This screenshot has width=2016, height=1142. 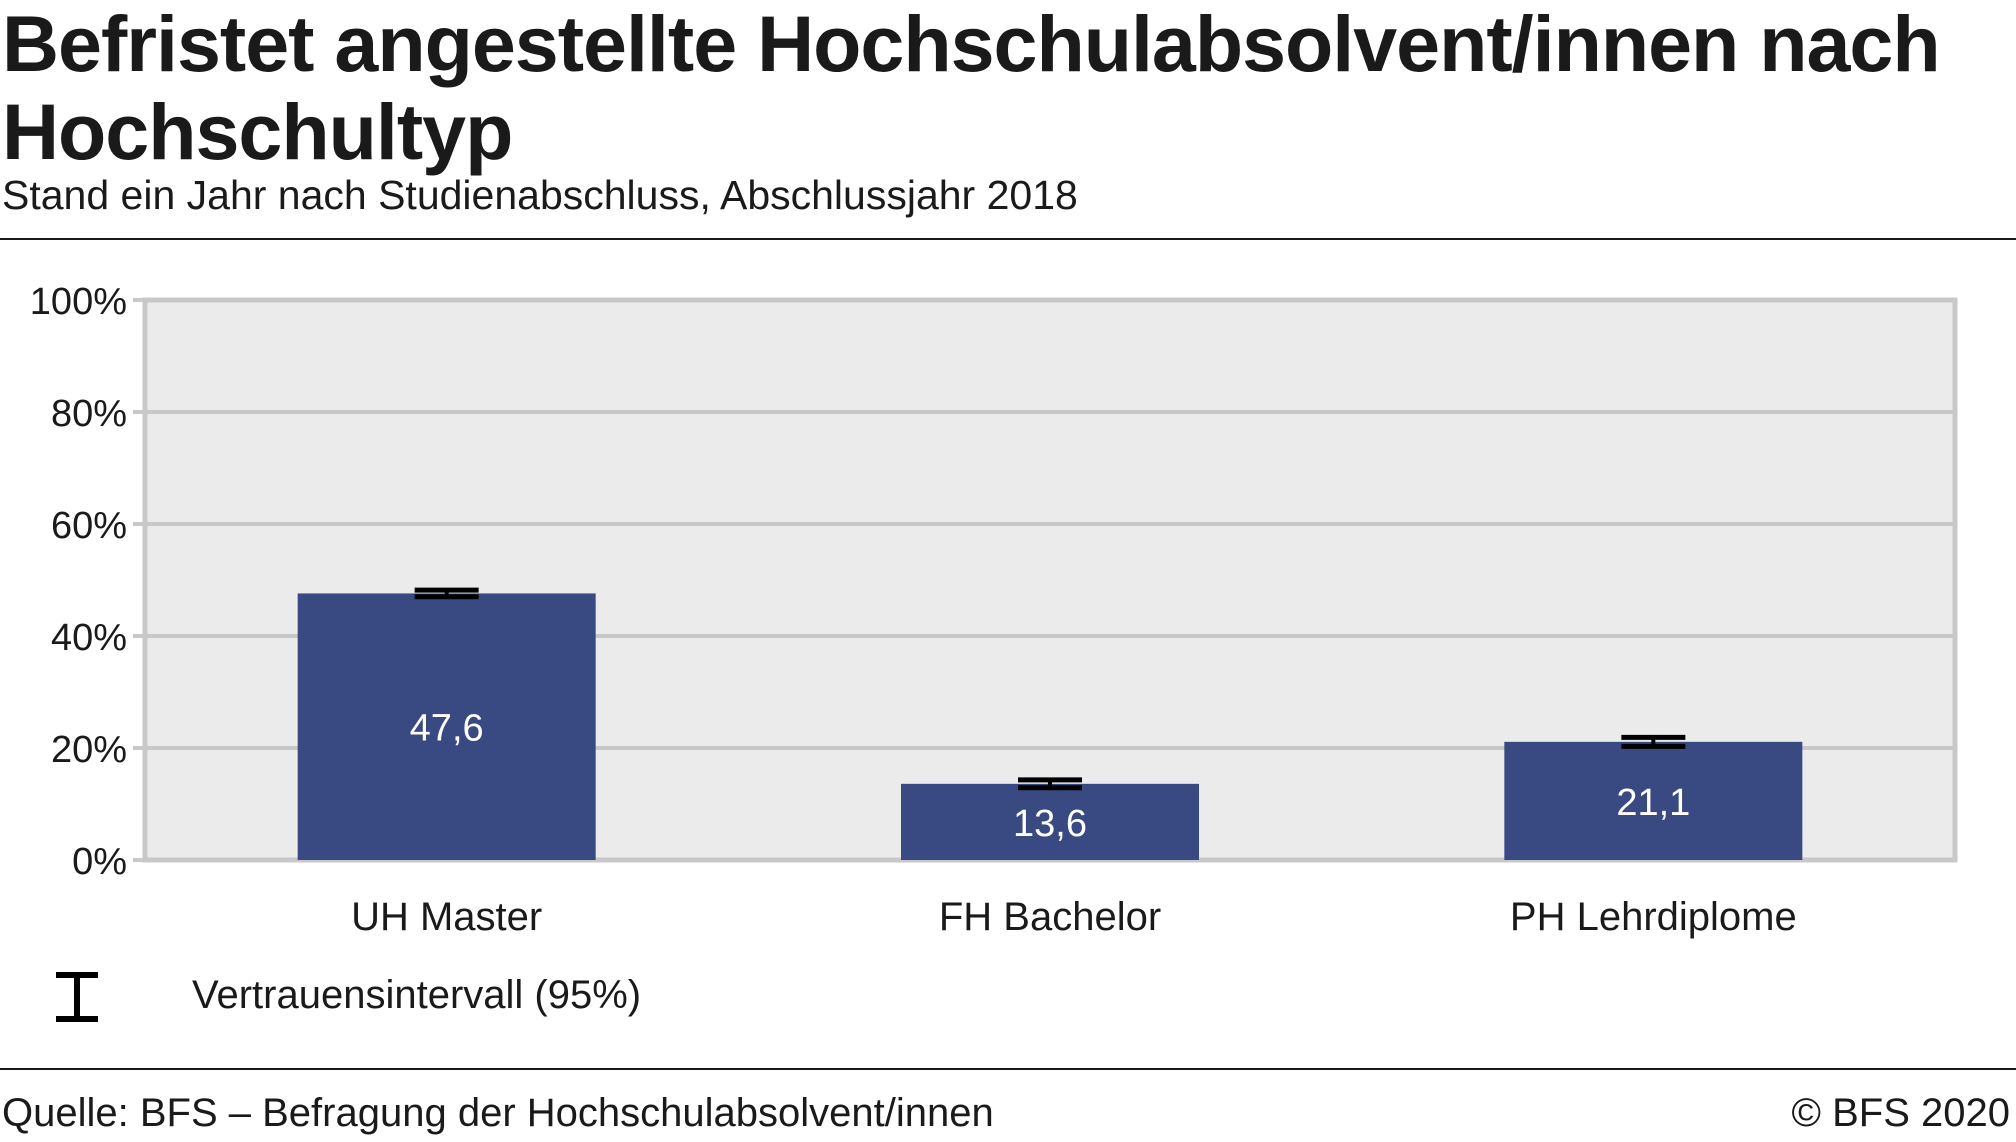 I want to click on x-tick-label: PH Lehrdiplome, so click(x=1653, y=917).